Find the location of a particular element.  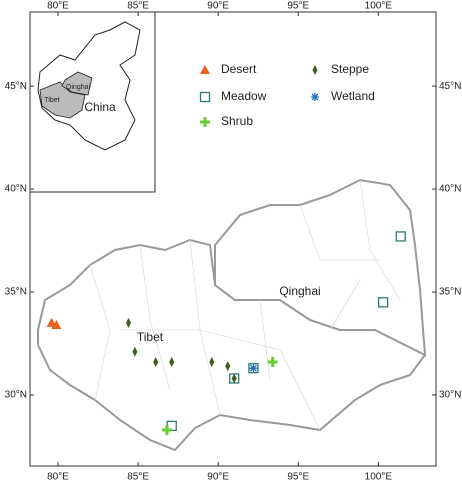

legend-label: Desert is located at coordinates (239, 69).